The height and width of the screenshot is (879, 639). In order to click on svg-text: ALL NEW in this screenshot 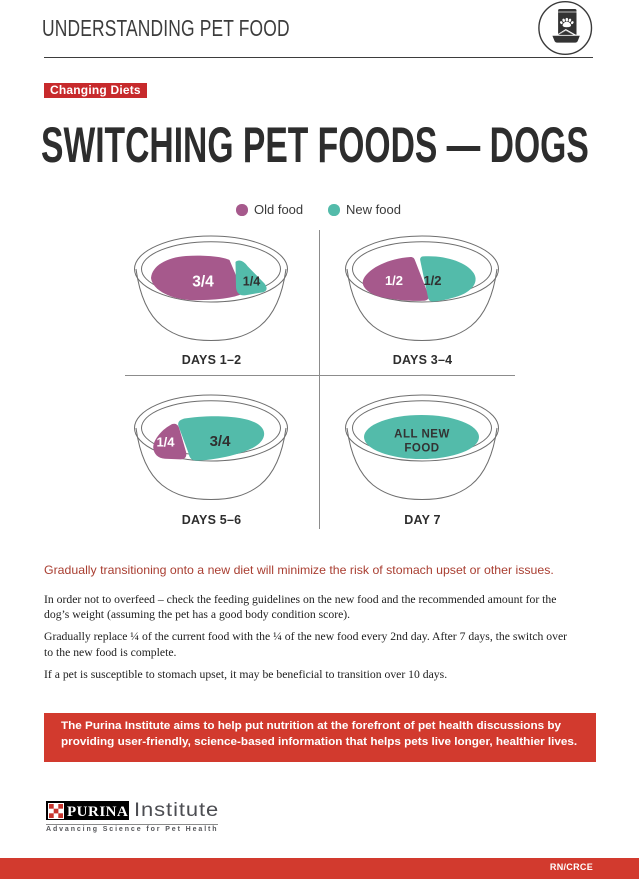, I will do `click(422, 435)`.